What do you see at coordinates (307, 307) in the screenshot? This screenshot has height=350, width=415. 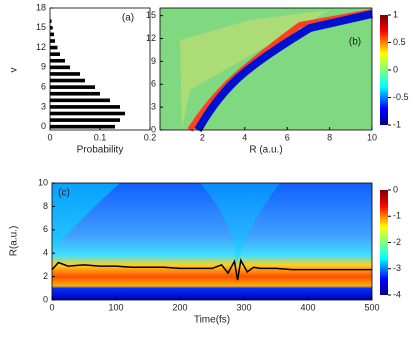 I see `x-tick-label: 400` at bounding box center [307, 307].